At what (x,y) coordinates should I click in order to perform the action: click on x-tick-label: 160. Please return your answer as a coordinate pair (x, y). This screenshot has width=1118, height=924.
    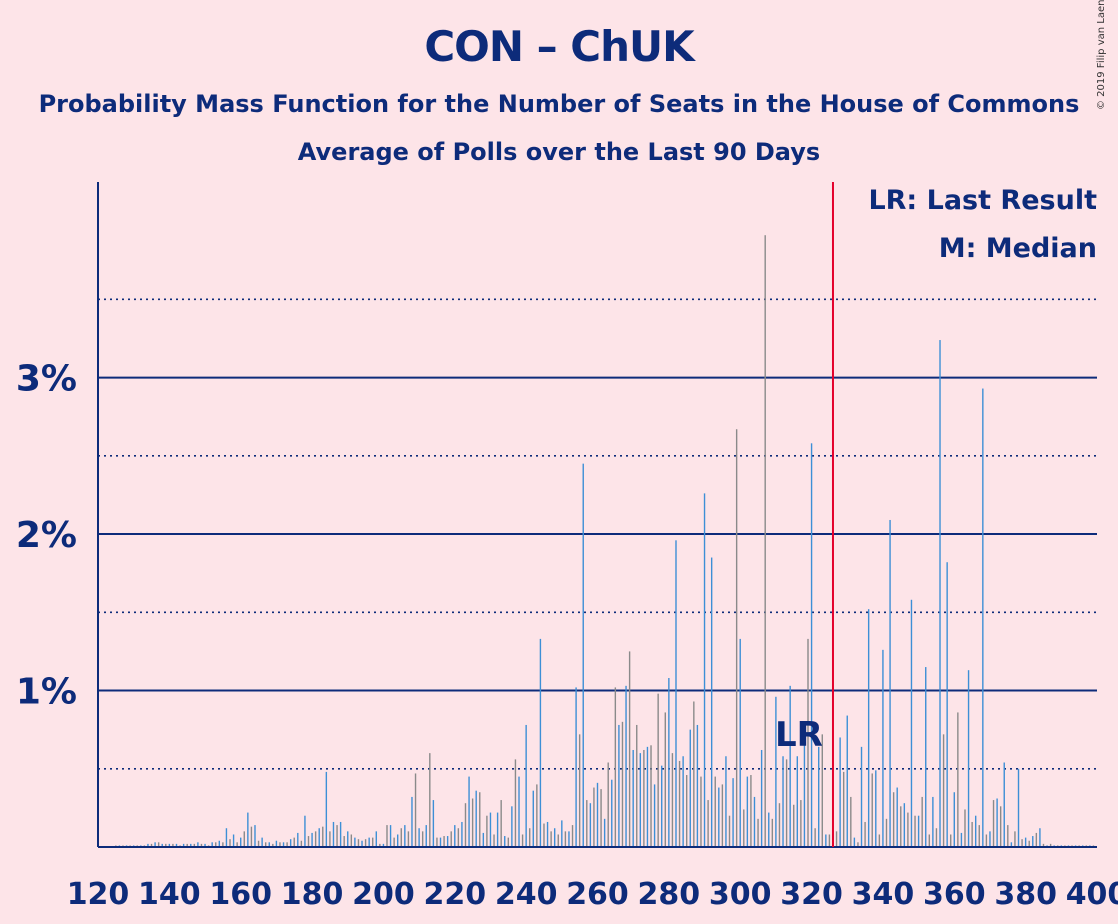
    Looking at the image, I should click on (240, 894).